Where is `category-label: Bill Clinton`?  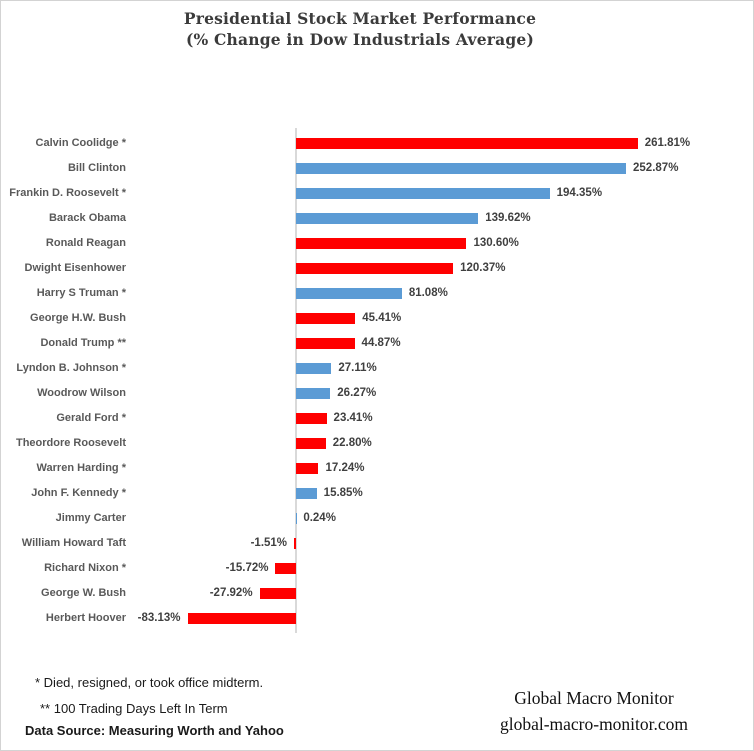 category-label: Bill Clinton is located at coordinates (96, 167).